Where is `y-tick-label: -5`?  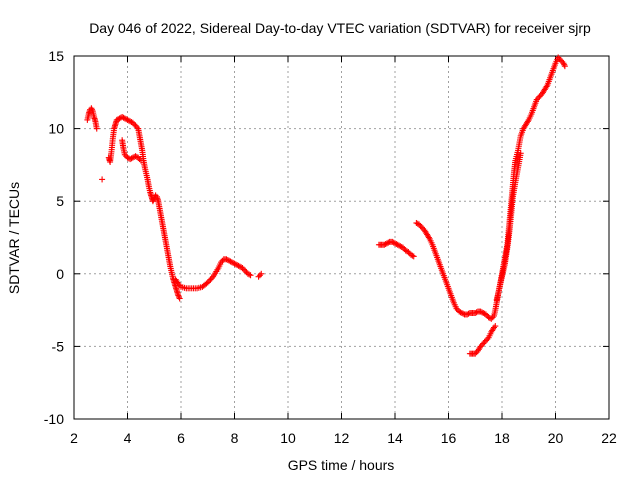
y-tick-label: -5 is located at coordinates (58, 346).